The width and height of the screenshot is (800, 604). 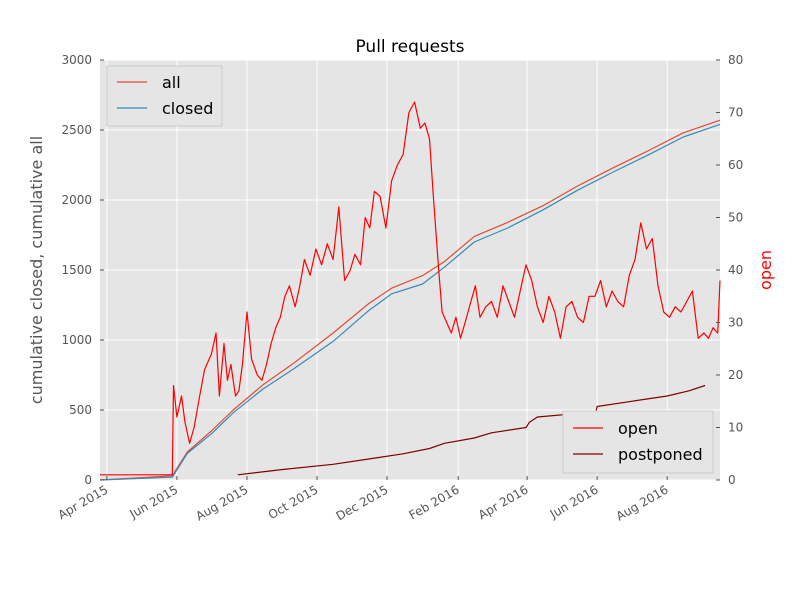 I want to click on legend-top-box, so click(x=164, y=96).